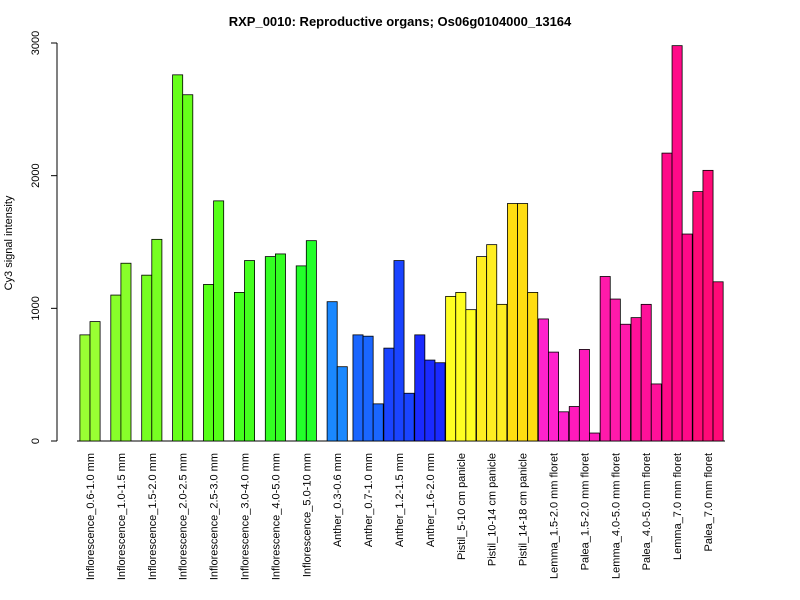  I want to click on category-label: Lemma_1.5-2.0 mm floret, so click(555, 516).